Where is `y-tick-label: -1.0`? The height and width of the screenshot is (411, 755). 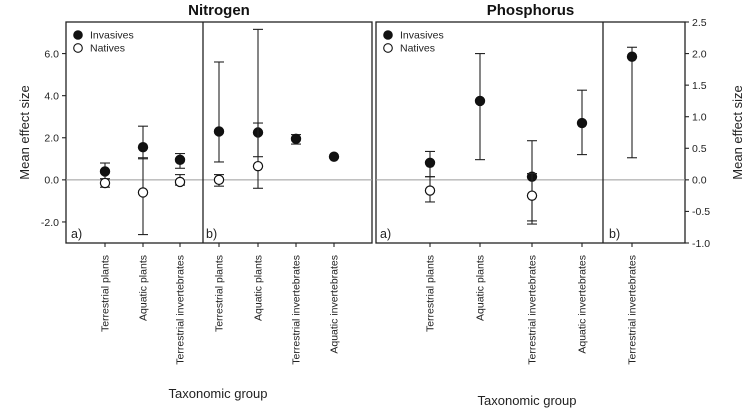 y-tick-label: -1.0 is located at coordinates (701, 244).